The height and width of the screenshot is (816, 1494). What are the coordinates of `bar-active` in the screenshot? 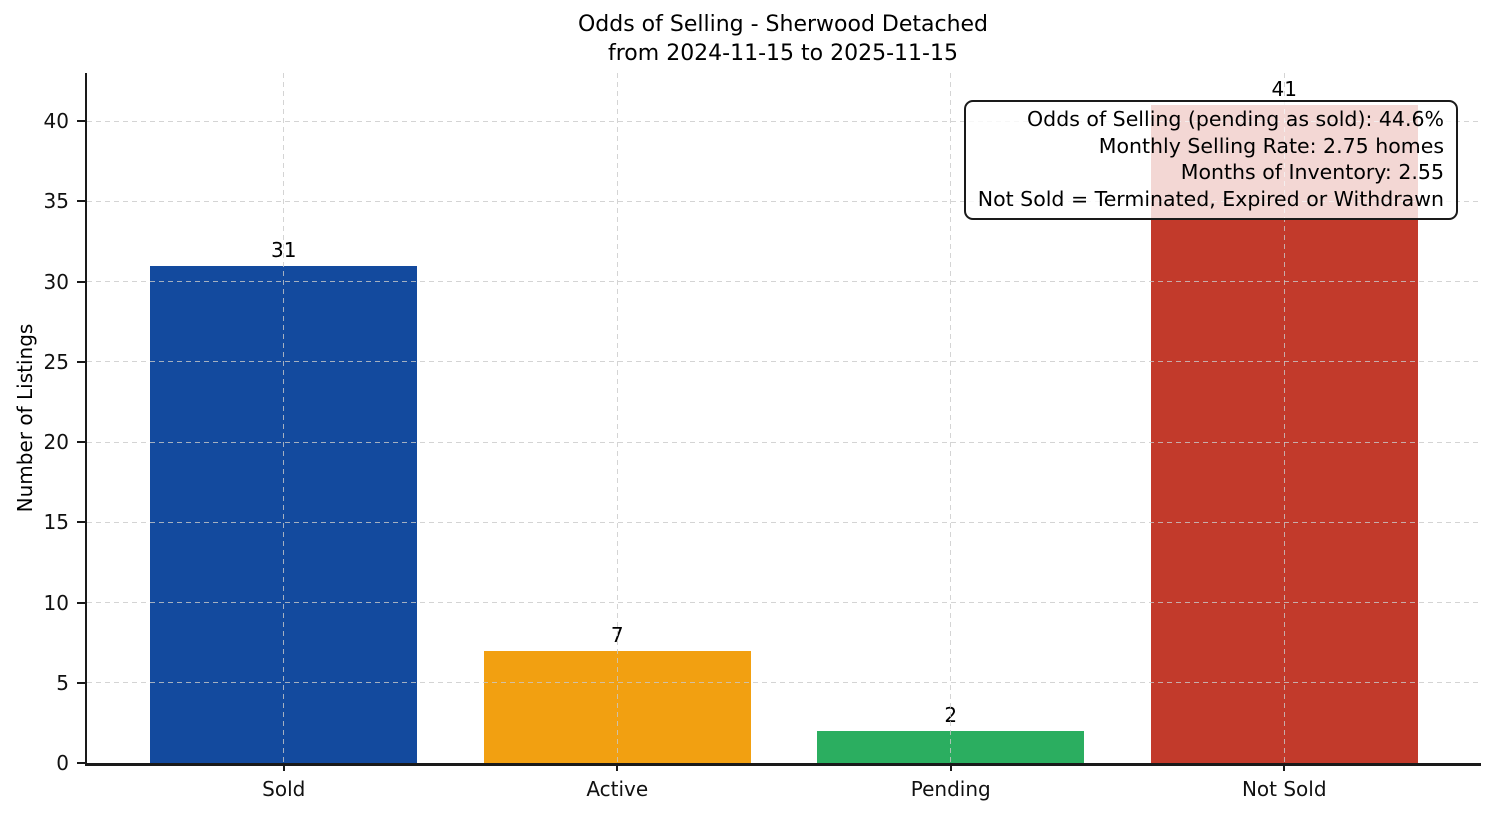 It's located at (617, 707).